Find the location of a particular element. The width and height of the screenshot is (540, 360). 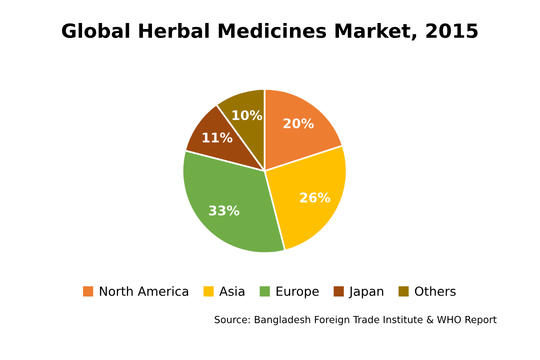

legend-label: North America is located at coordinates (144, 291).